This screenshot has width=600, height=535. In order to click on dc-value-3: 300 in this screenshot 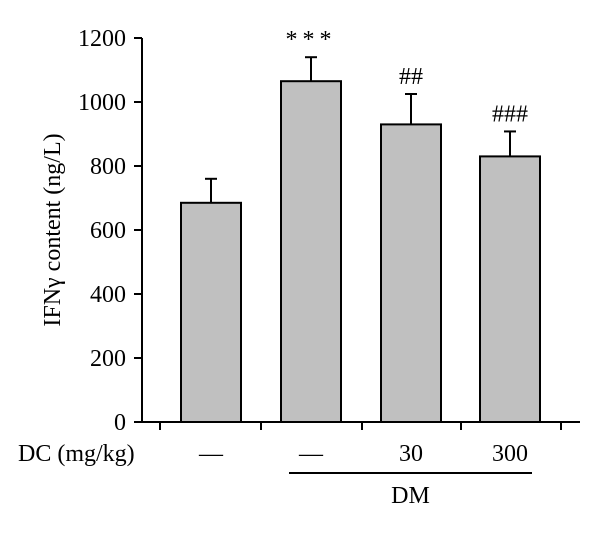, I will do `click(510, 454)`.